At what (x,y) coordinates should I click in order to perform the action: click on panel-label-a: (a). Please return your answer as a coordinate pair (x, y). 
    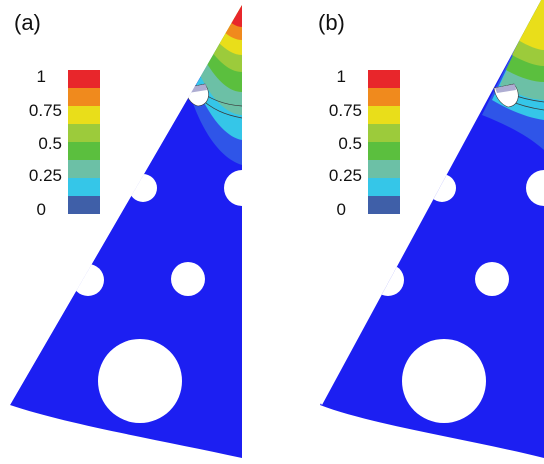
    Looking at the image, I should click on (27, 22).